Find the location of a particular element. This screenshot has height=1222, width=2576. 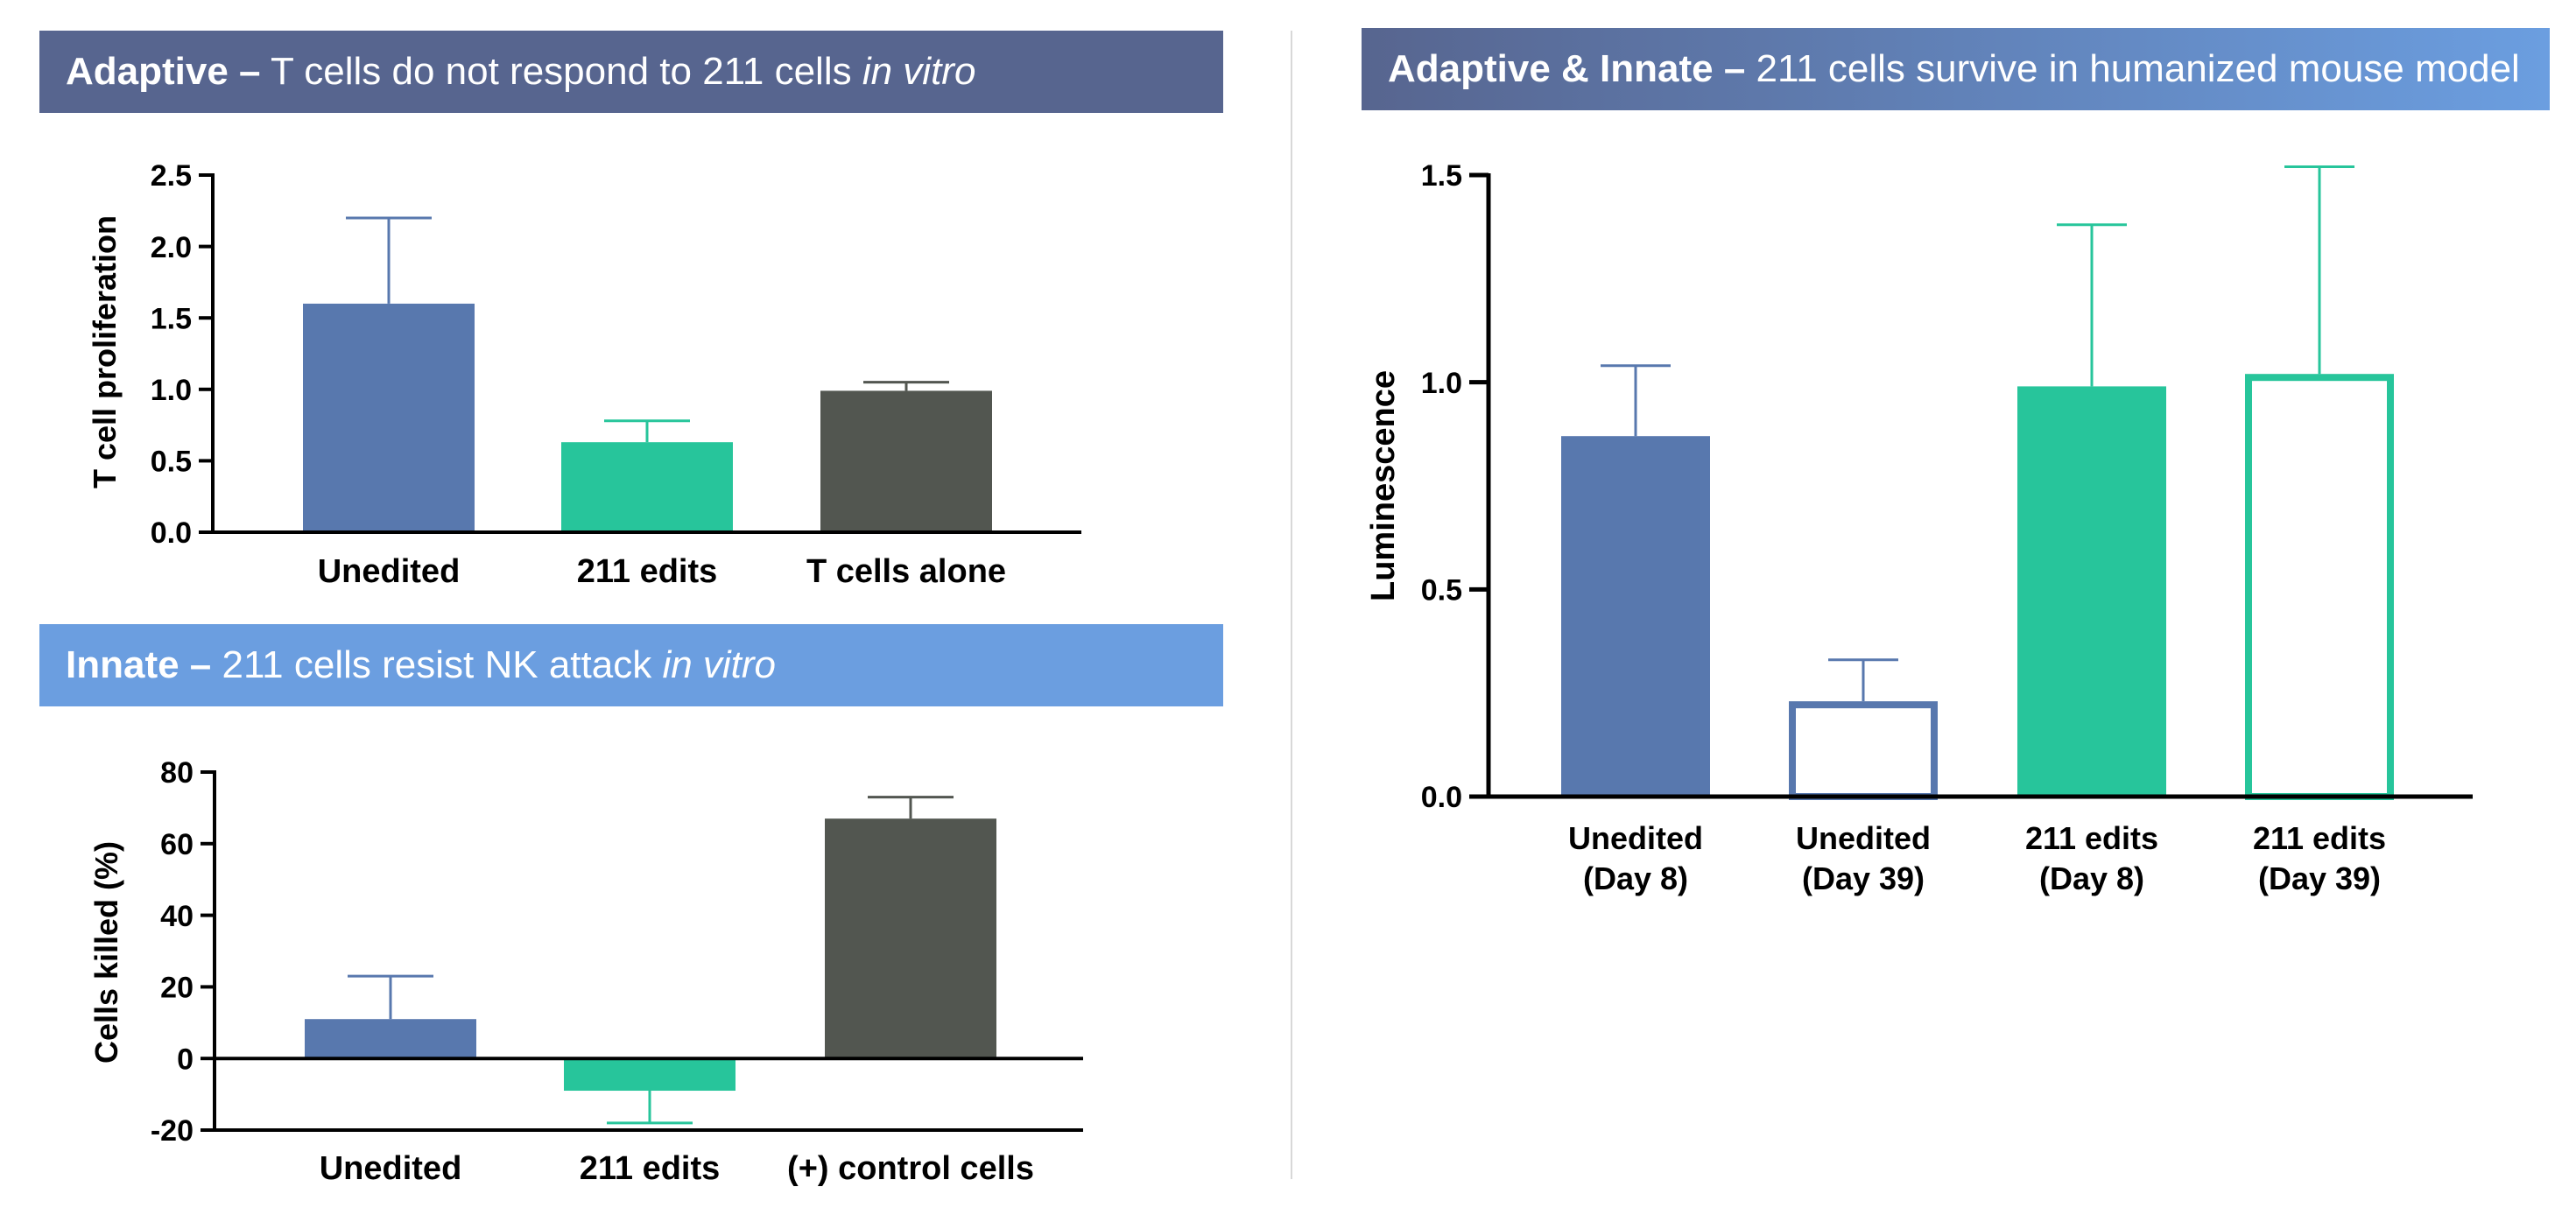

y-axis-title-mouse: Luminescence is located at coordinates (1383, 485).